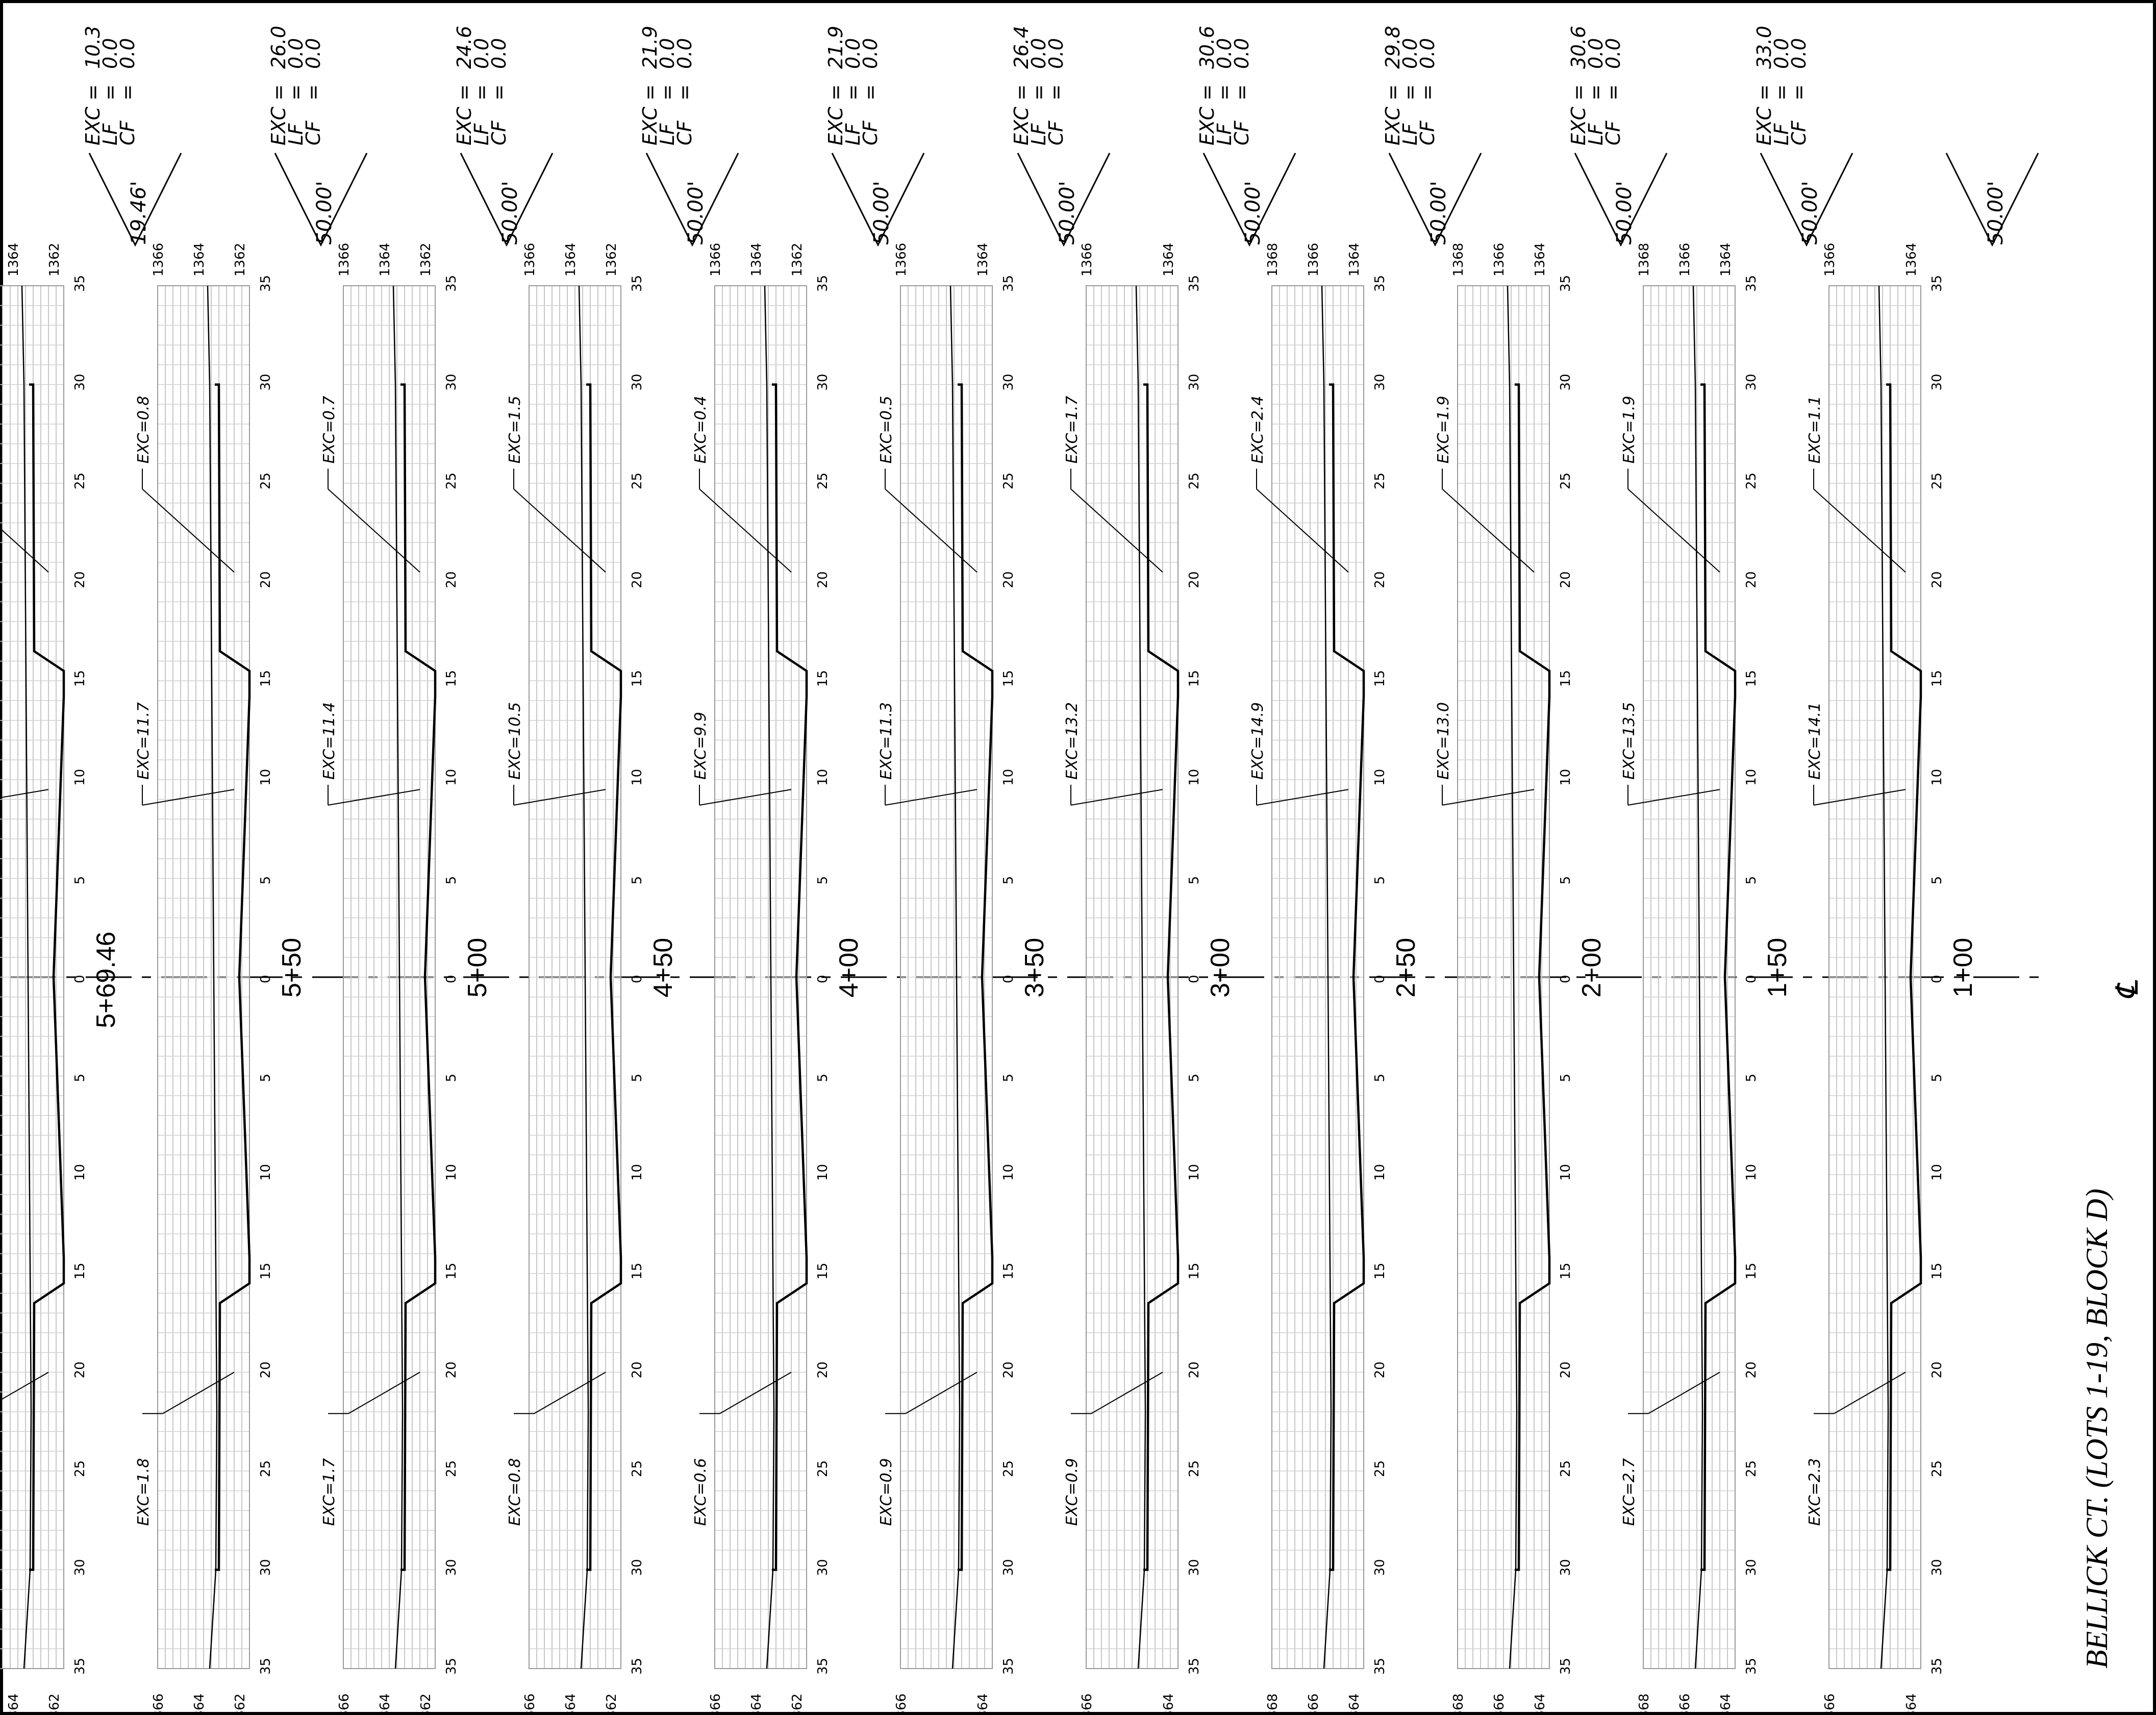 The height and width of the screenshot is (1715, 2156). What do you see at coordinates (1911, 1704) in the screenshot?
I see `elevation-tick-label-bottom: 1364` at bounding box center [1911, 1704].